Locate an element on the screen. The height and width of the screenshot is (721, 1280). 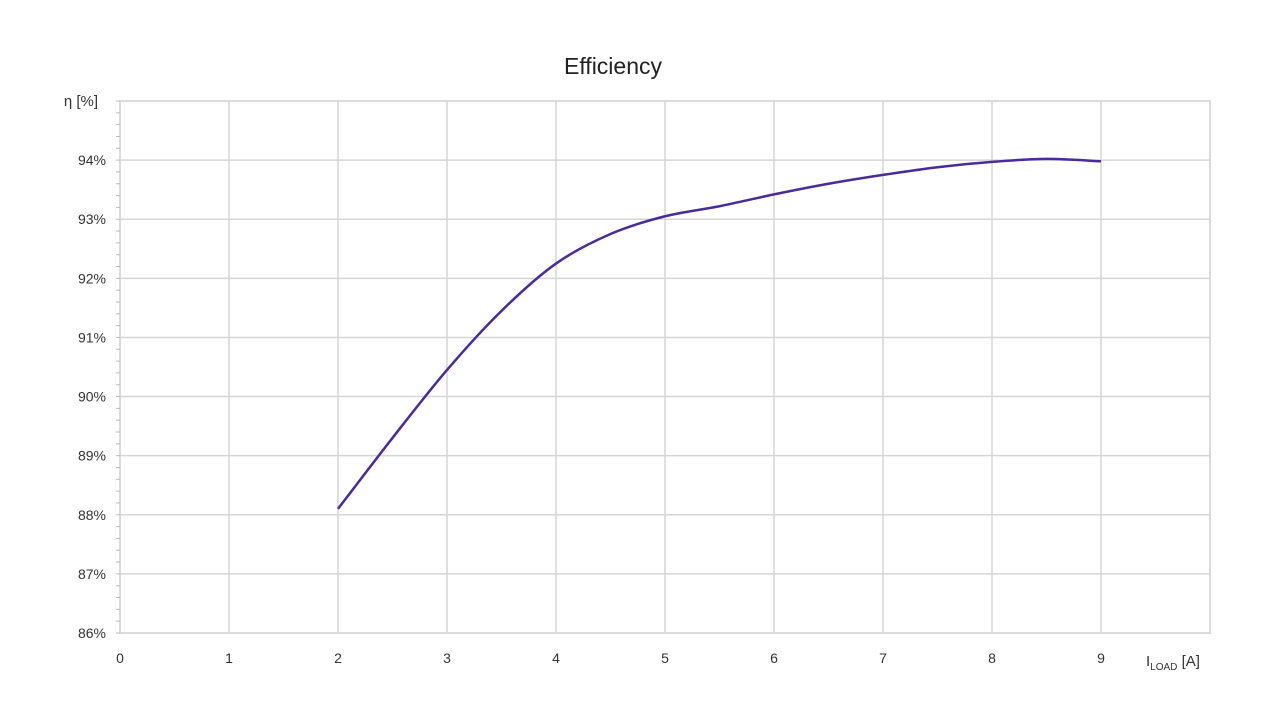
x-axis-label-subscript: LOAD is located at coordinates (1163, 667).